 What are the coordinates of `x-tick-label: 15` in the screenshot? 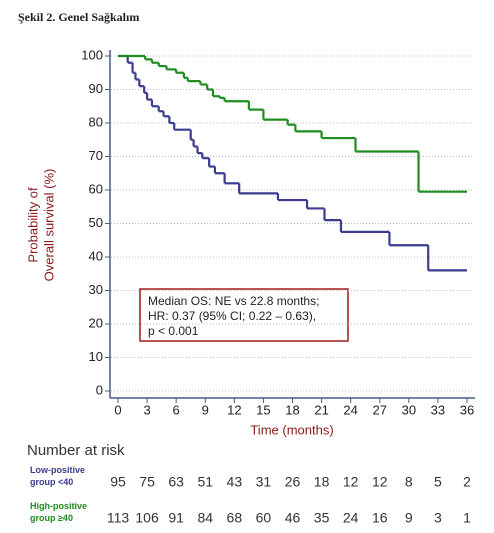 It's located at (263, 409).